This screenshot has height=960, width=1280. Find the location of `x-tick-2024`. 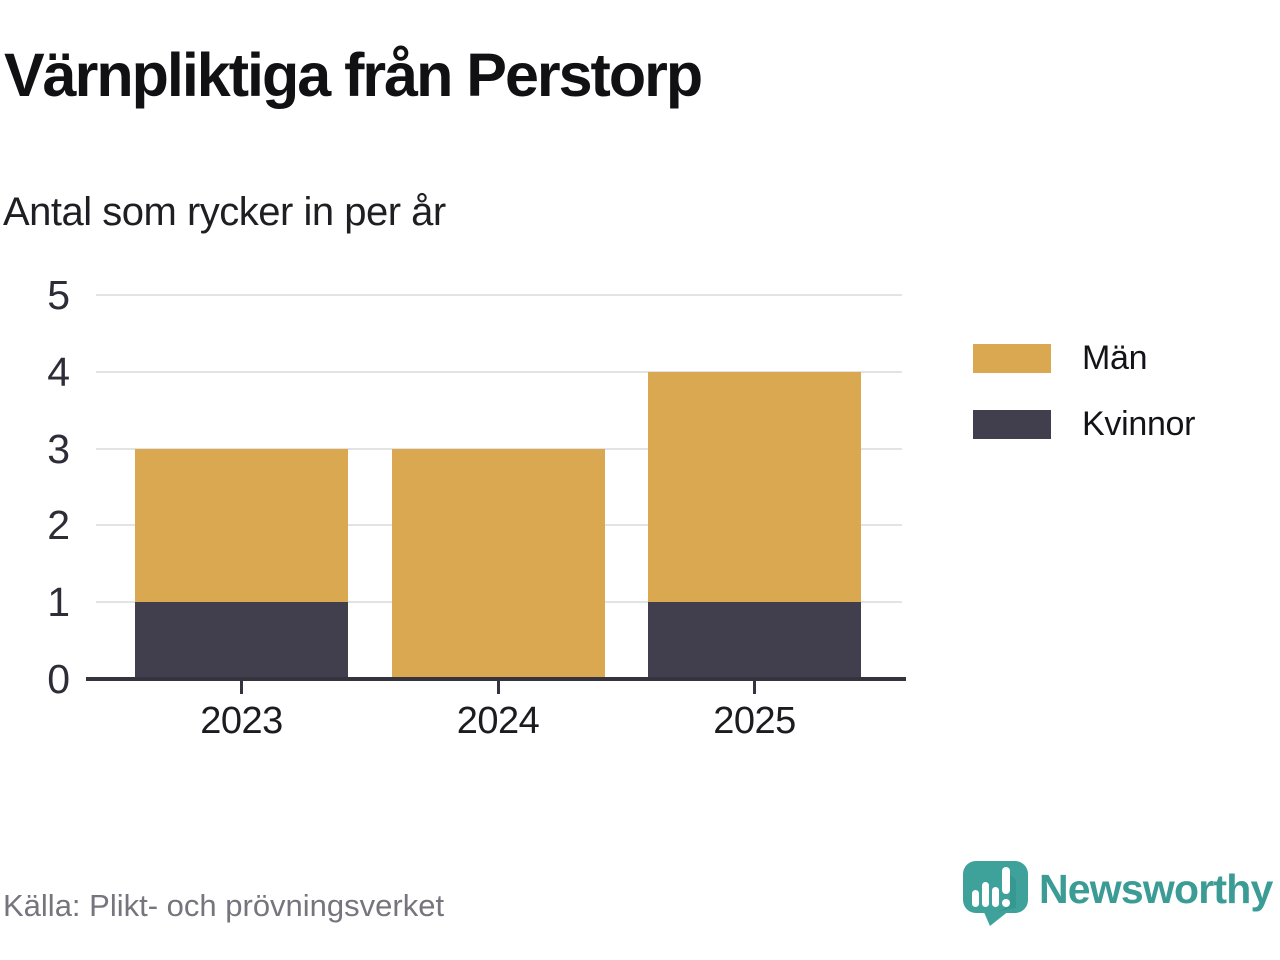

x-tick-2024 is located at coordinates (498, 687).